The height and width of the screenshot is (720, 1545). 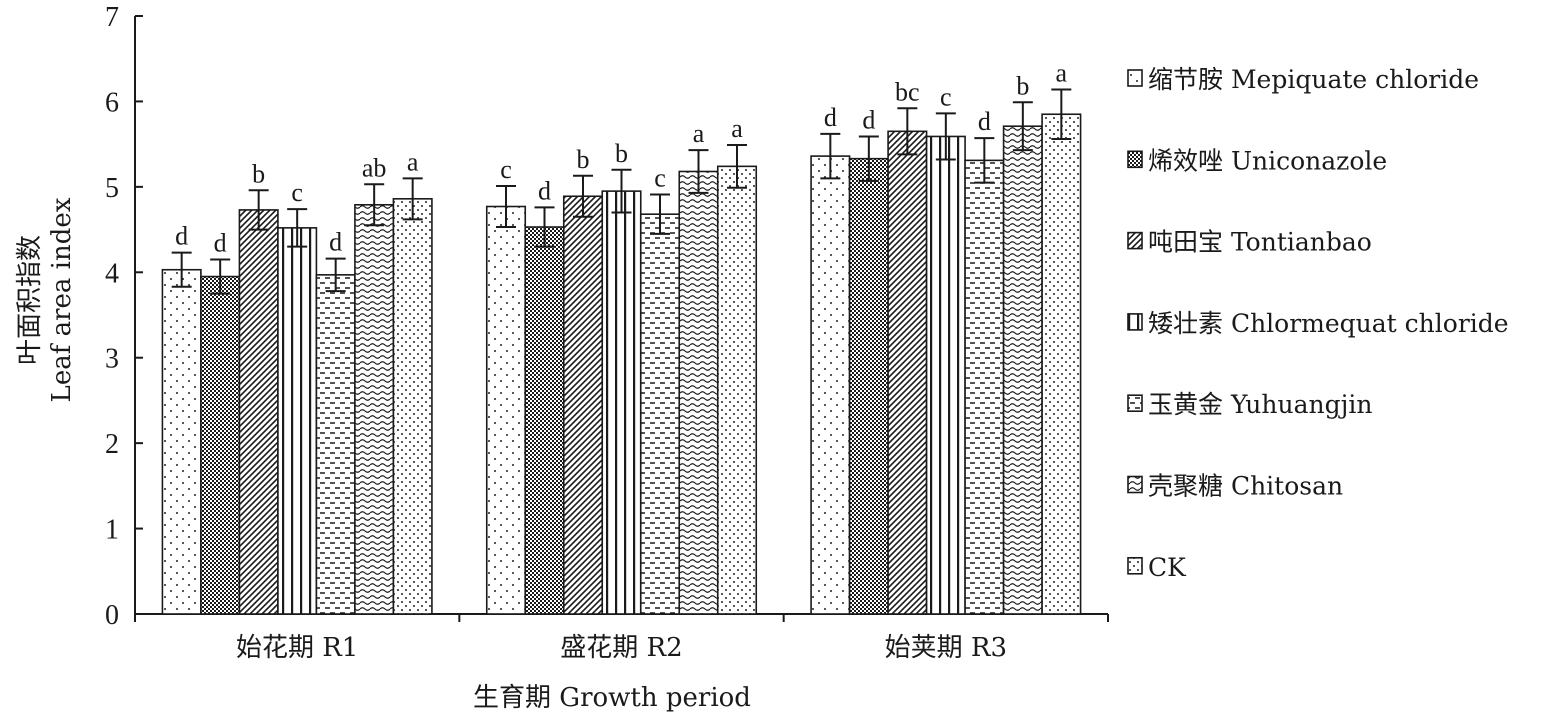 What do you see at coordinates (124, 316) in the screenshot?
I see `y-axis: 0 1 2 3 4 5 6 7` at bounding box center [124, 316].